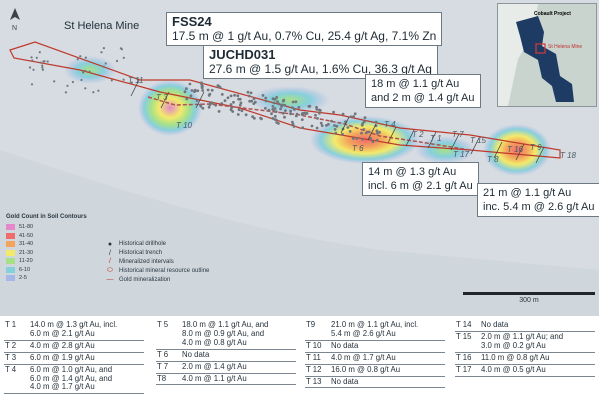 Image resolution: width=599 pixels, height=403 pixels. Describe the element at coordinates (311, 324) in the screenshot. I see `trench-id: T9` at that location.